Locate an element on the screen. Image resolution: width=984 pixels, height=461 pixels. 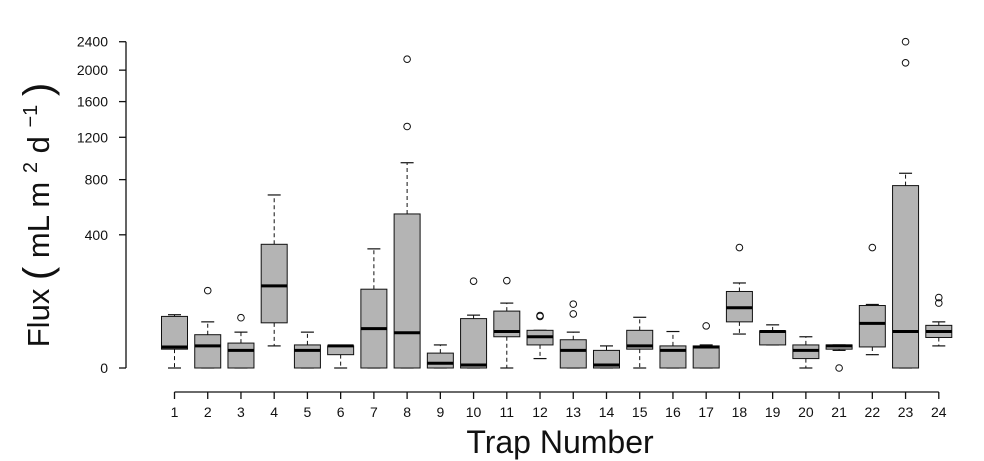
x-tick-label: 7 is located at coordinates (374, 412).